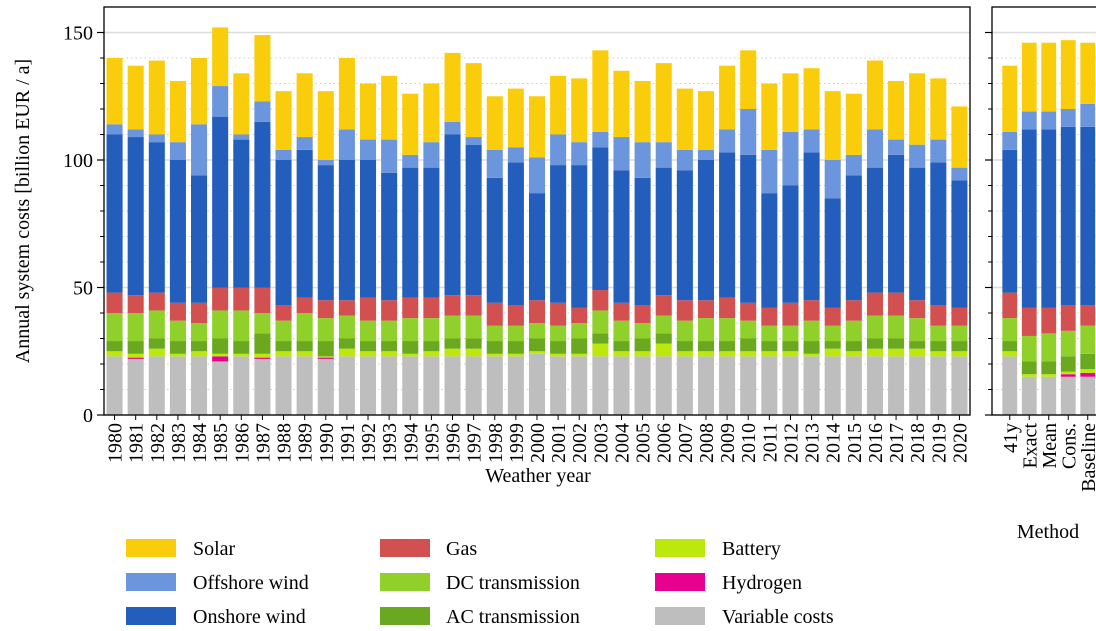 The height and width of the screenshot is (631, 1096). What do you see at coordinates (513, 583) in the screenshot?
I see `legend-label: DC transmission` at bounding box center [513, 583].